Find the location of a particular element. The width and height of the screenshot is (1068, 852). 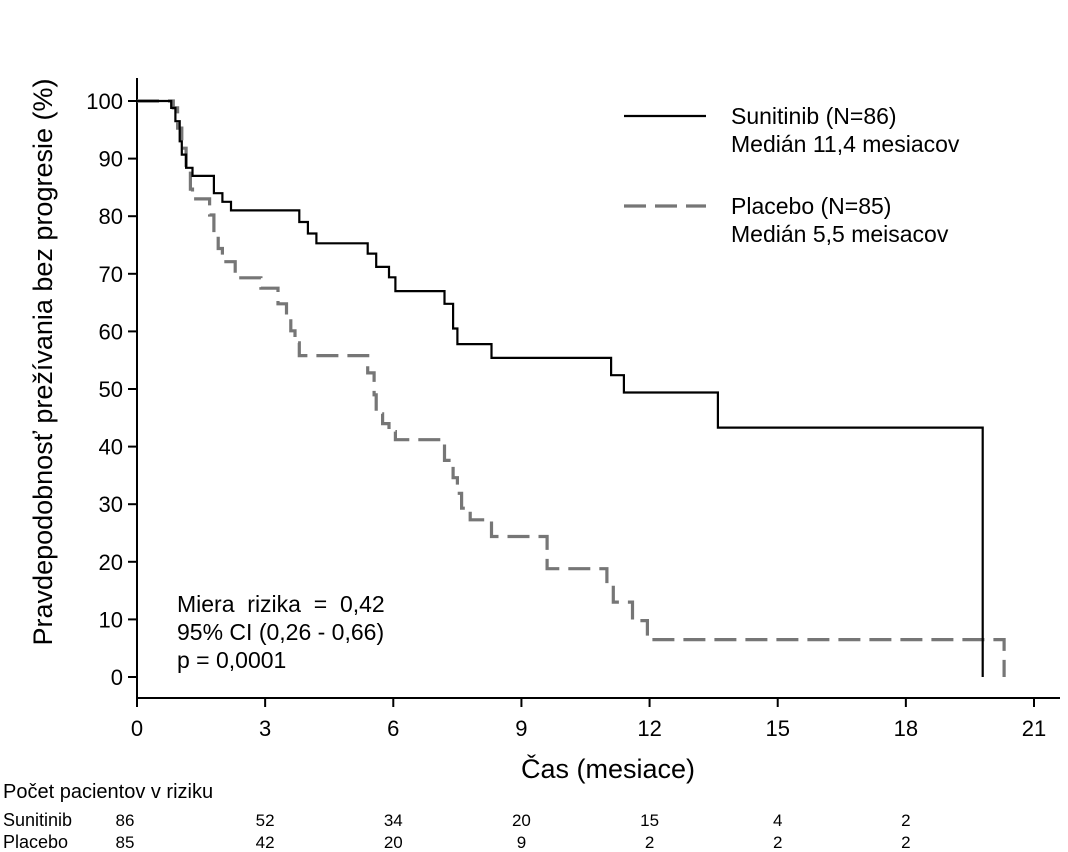

x-axis-title: Čas (mesiace) is located at coordinates (608, 768).